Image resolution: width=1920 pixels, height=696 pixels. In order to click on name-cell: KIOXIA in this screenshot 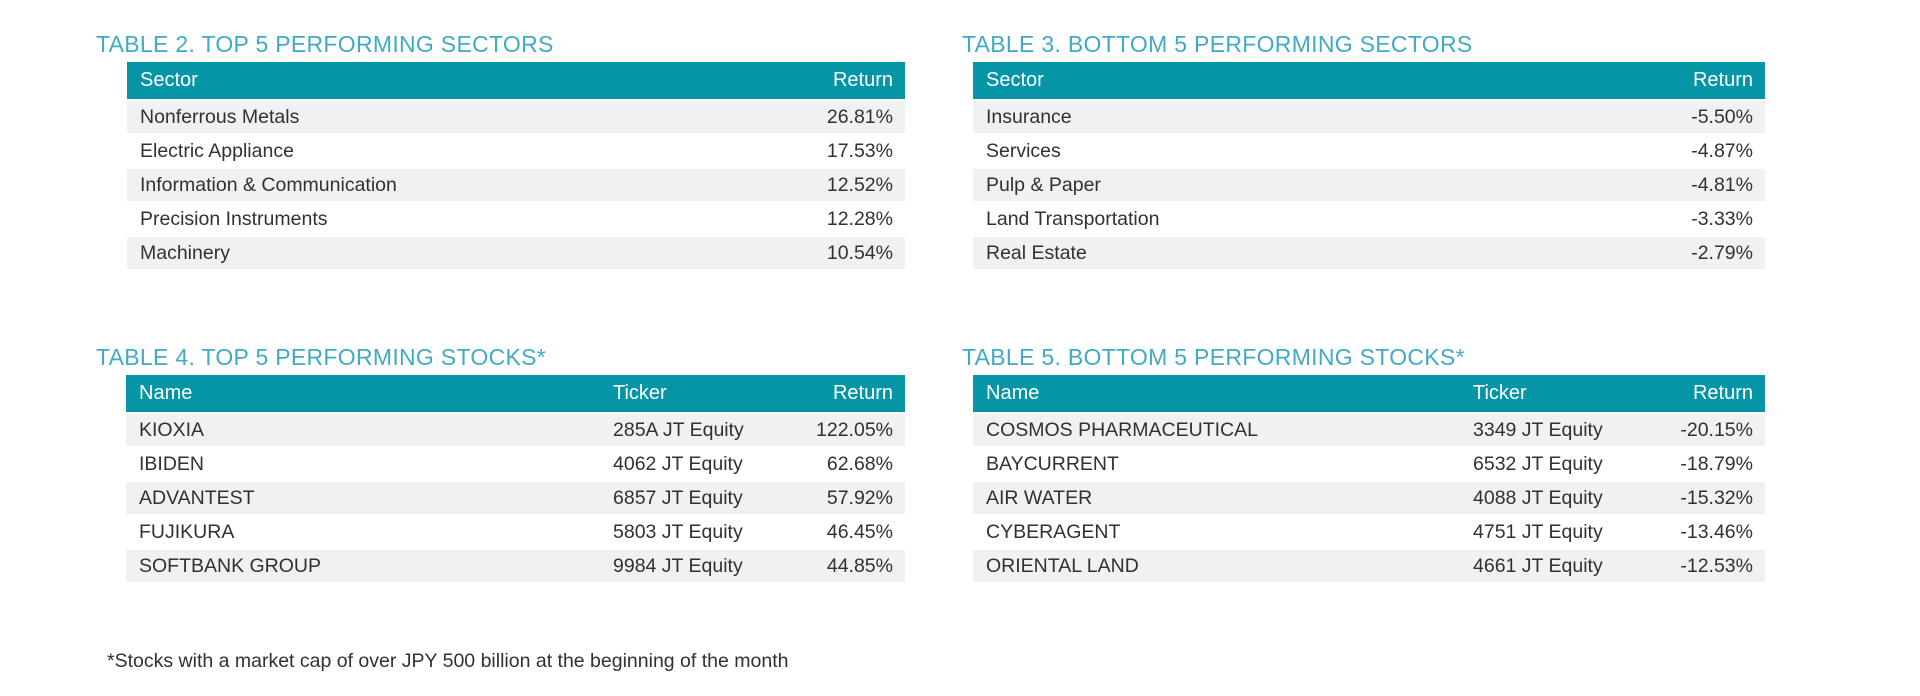, I will do `click(172, 429)`.